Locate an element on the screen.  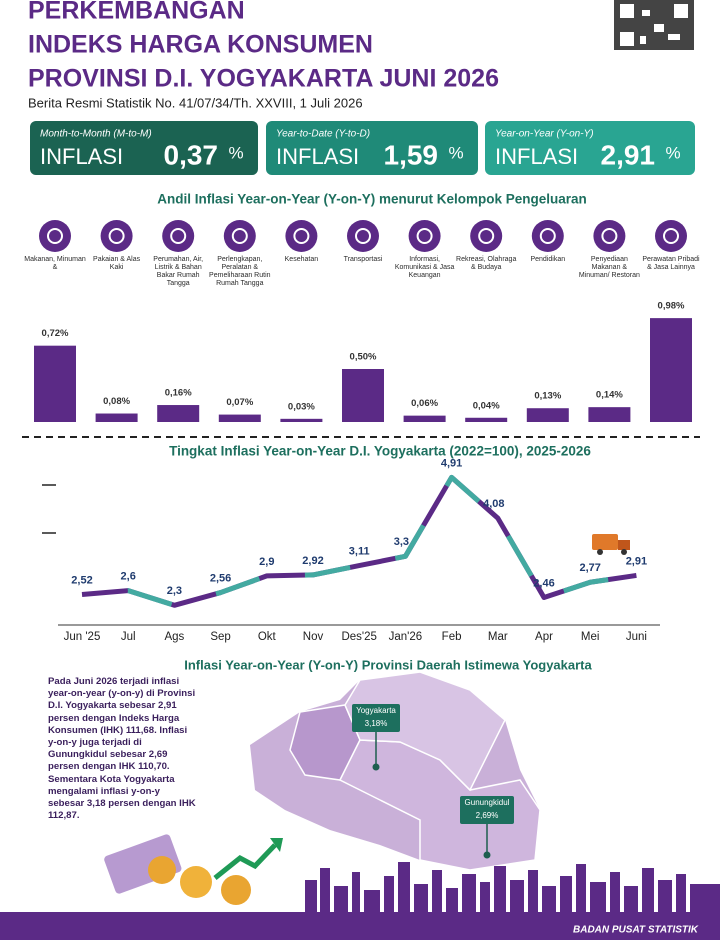
card-label: Year-to-Date (Y-to-D) is located at coordinates (323, 134).